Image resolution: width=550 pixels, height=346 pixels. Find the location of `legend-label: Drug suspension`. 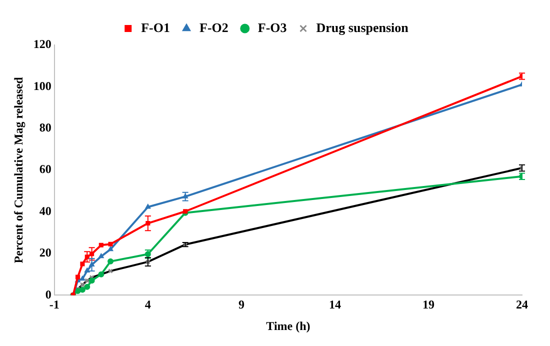

legend-label: Drug suspension is located at coordinates (363, 27).